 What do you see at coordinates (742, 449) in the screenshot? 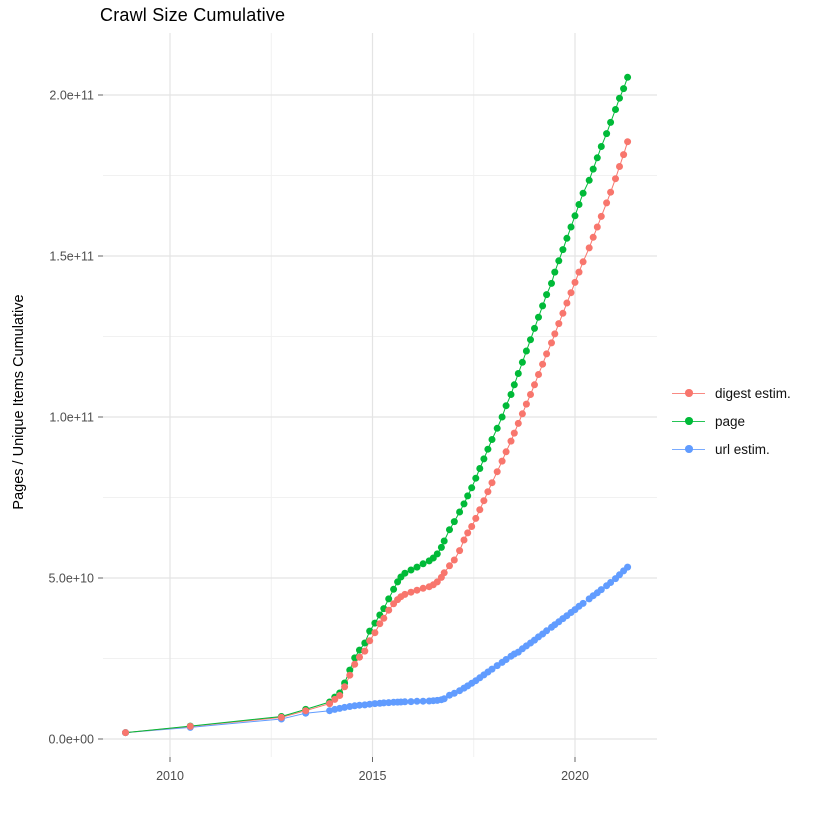
I see `legend-label: url estim.` at bounding box center [742, 449].